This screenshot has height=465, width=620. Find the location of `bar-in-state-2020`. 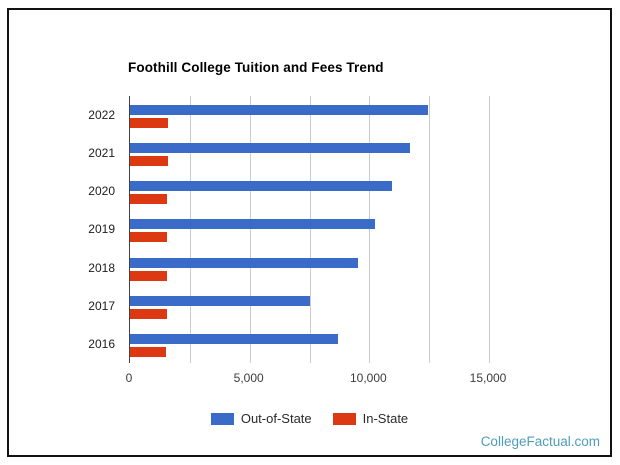

bar-in-state-2020 is located at coordinates (149, 199).